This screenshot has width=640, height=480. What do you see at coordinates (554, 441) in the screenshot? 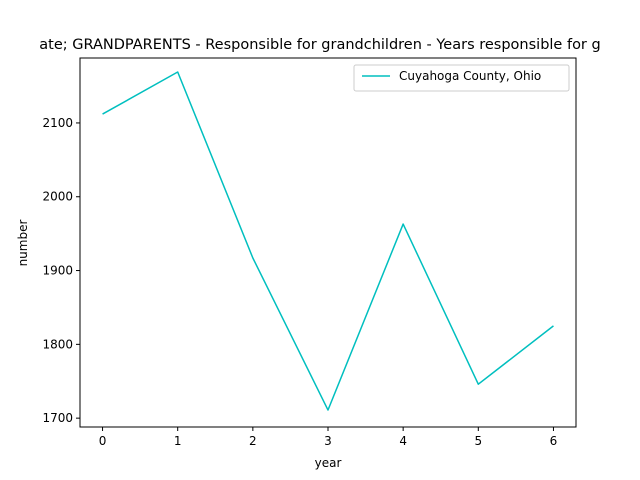
I see `x-tick-label: 6` at bounding box center [554, 441].